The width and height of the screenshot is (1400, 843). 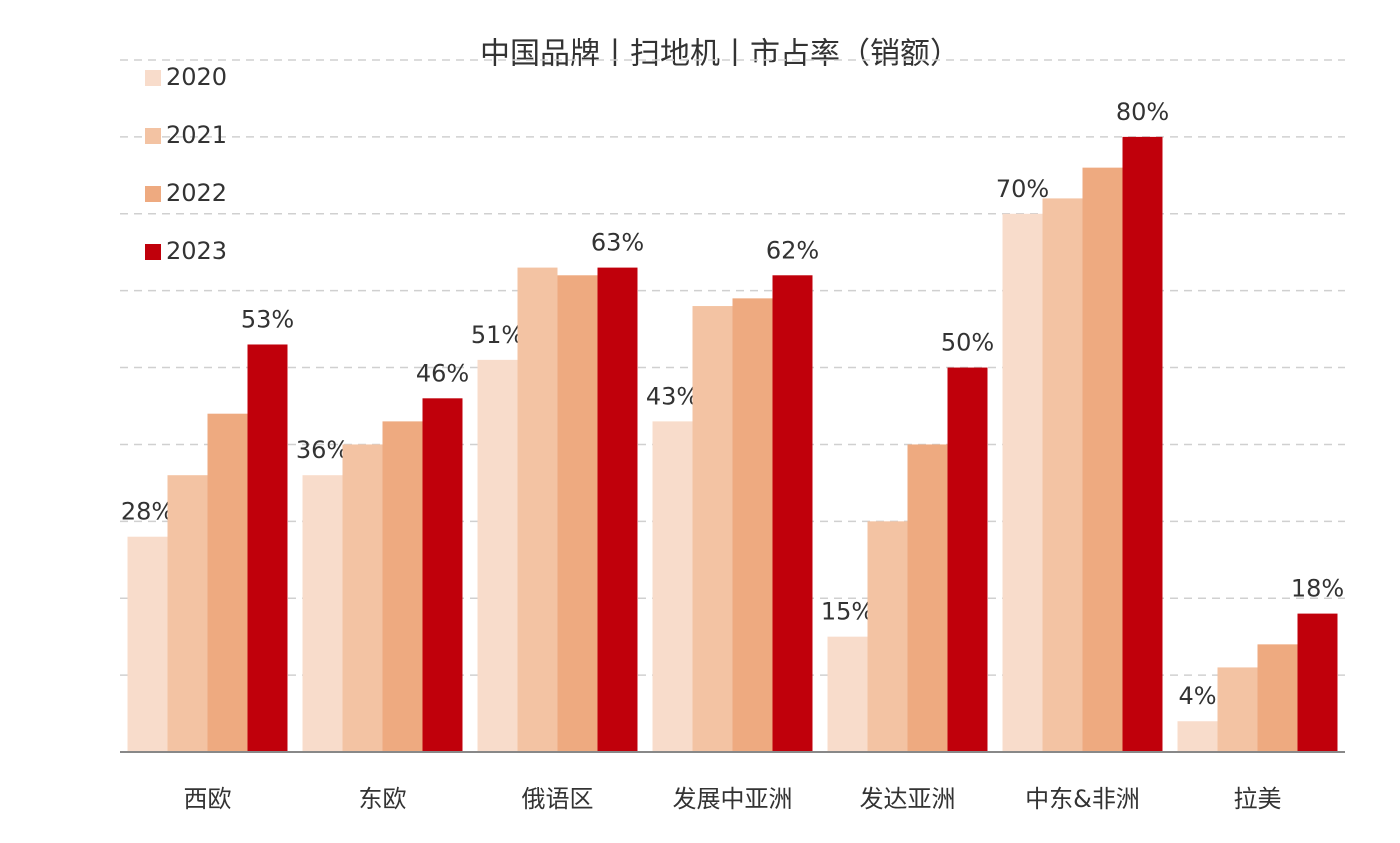 What do you see at coordinates (967, 343) in the screenshot?
I see `data-label: 50%` at bounding box center [967, 343].